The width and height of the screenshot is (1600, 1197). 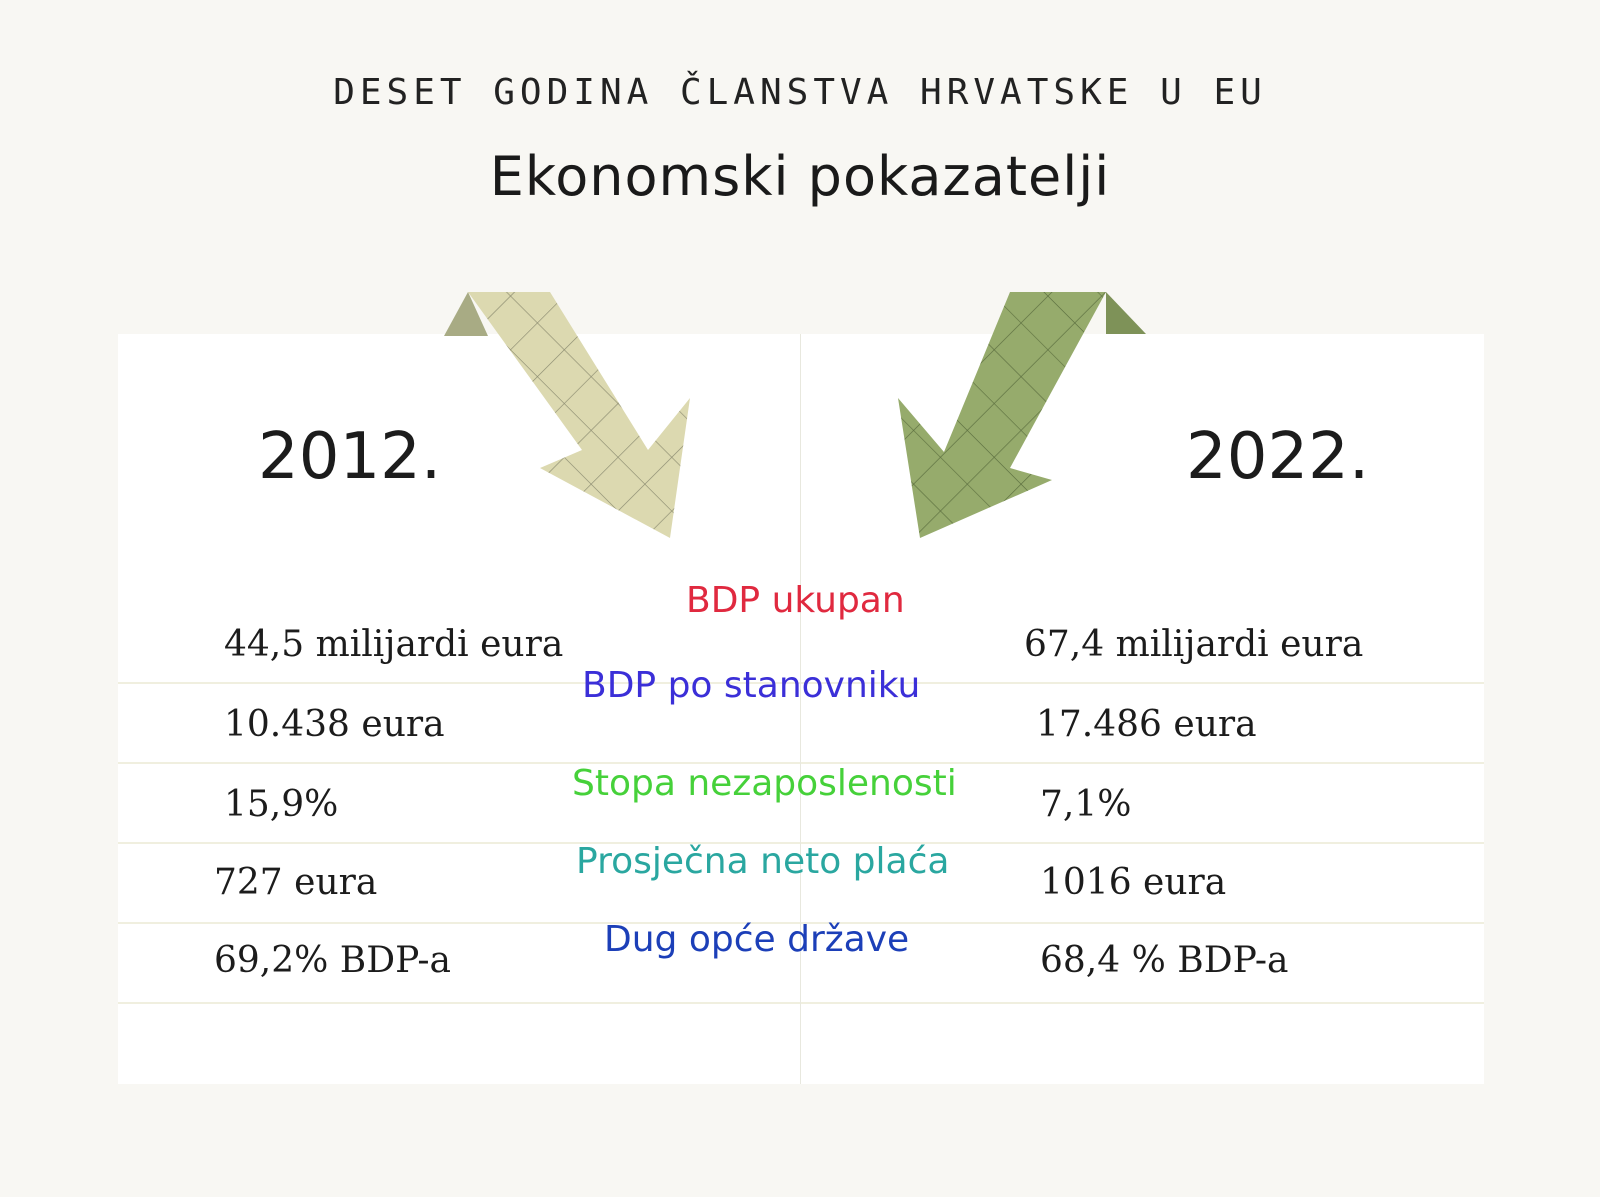 I want to click on value-2012-bdp-ukupan: 44,5 milijardi eura, so click(x=394, y=644).